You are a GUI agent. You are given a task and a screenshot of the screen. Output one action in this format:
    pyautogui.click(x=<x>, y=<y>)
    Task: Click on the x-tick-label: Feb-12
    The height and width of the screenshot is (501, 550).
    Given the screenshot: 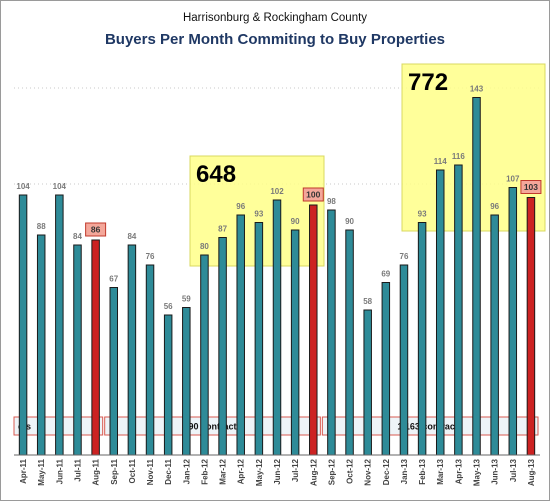 What is the action you would take?
    pyautogui.click(x=204, y=471)
    